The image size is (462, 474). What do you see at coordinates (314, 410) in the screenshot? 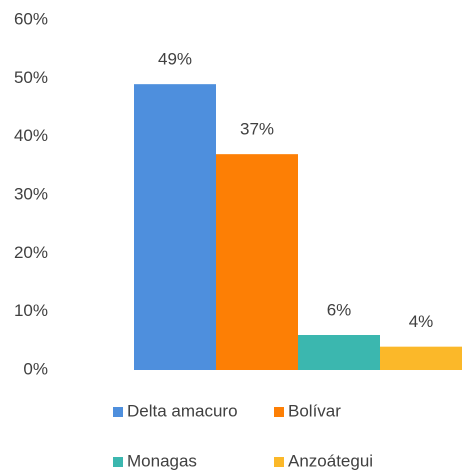
I see `legend-label: Bolívar` at bounding box center [314, 410].